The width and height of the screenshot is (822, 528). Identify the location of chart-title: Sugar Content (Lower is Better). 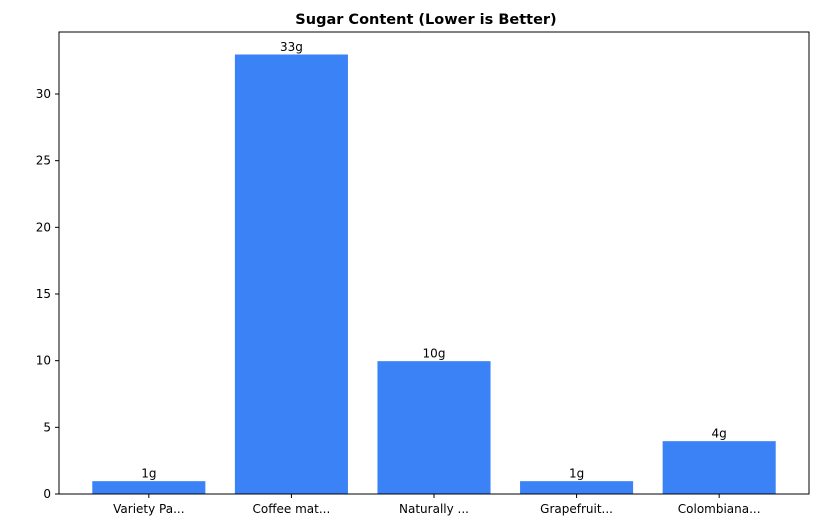
(425, 20).